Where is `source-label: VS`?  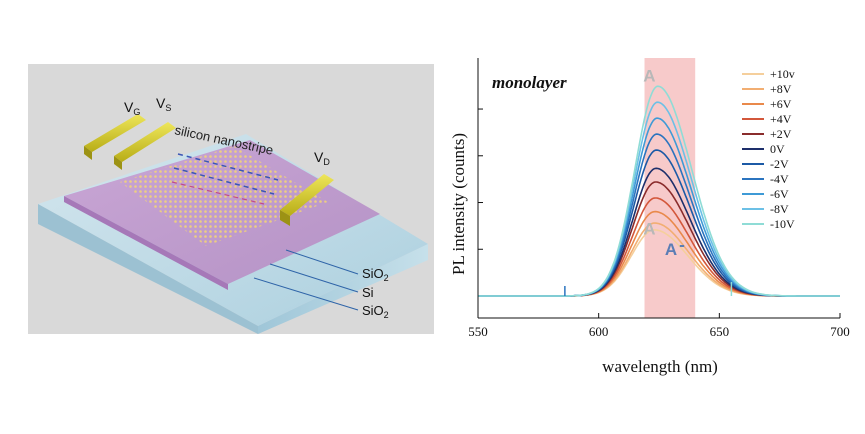
source-label: VS is located at coordinates (163, 104).